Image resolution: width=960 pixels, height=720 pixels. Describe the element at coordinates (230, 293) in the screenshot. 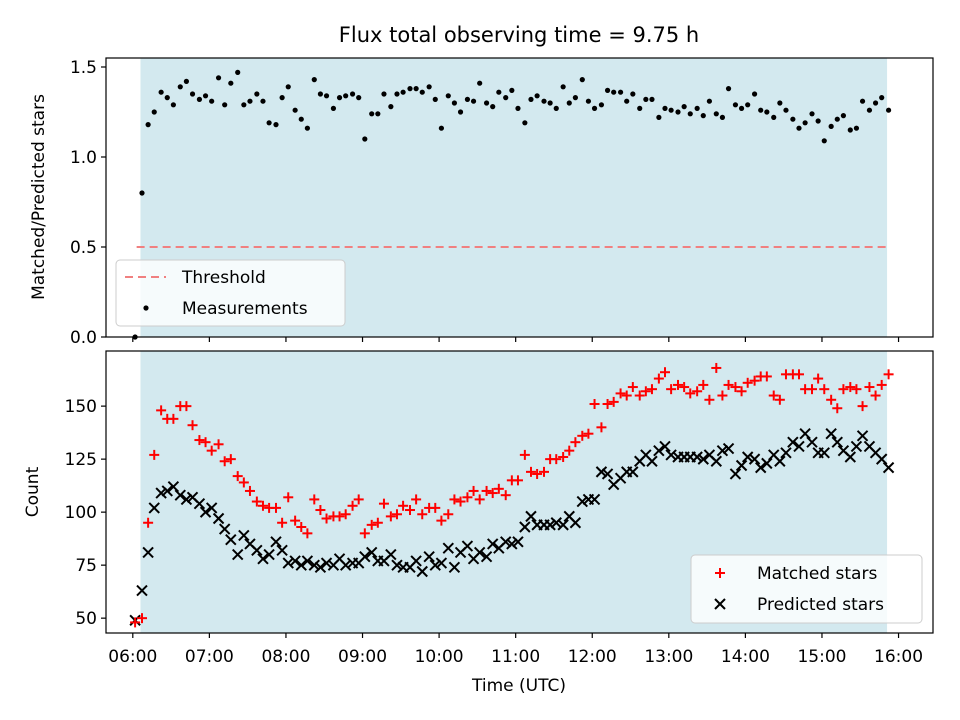

I see `ratio-legend-box` at that location.